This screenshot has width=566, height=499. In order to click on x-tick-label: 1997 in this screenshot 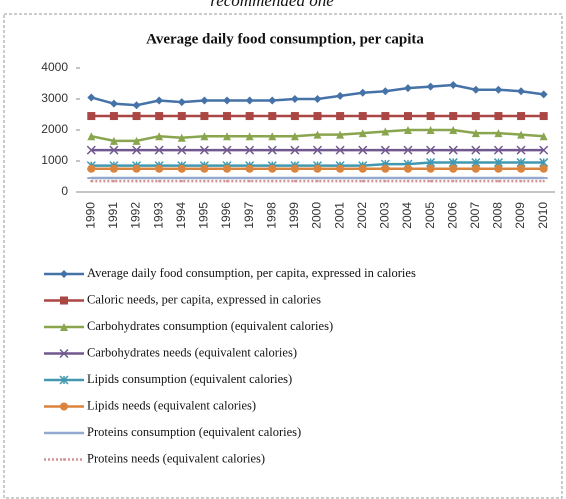, I will do `click(249, 215)`.